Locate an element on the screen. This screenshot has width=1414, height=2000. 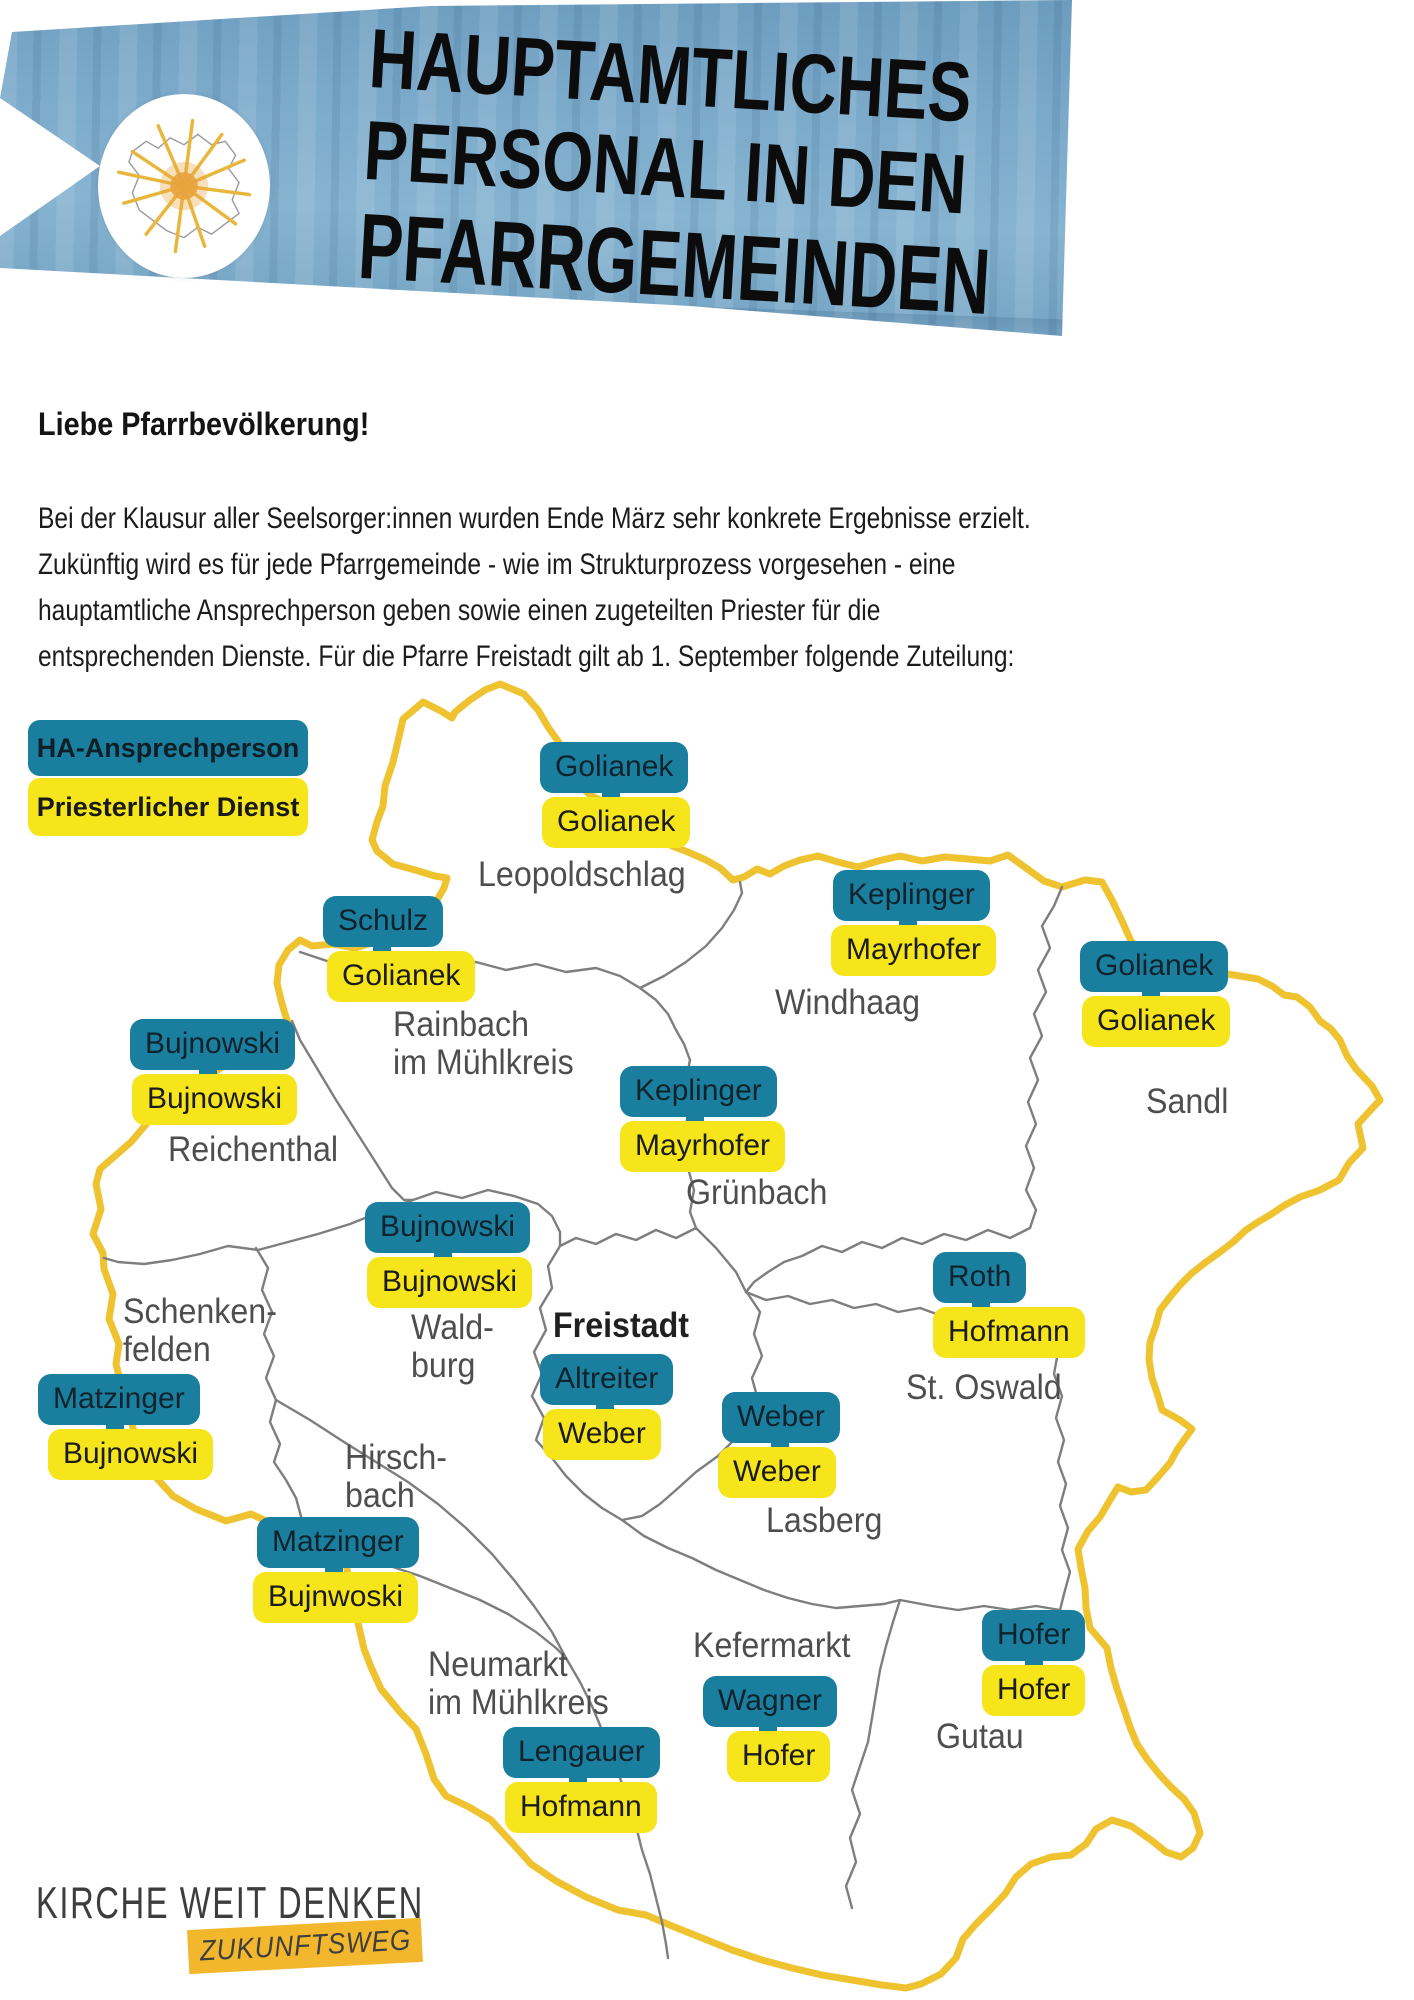
parish-assignment: Wagner Hofer is located at coordinates (770, 1729).